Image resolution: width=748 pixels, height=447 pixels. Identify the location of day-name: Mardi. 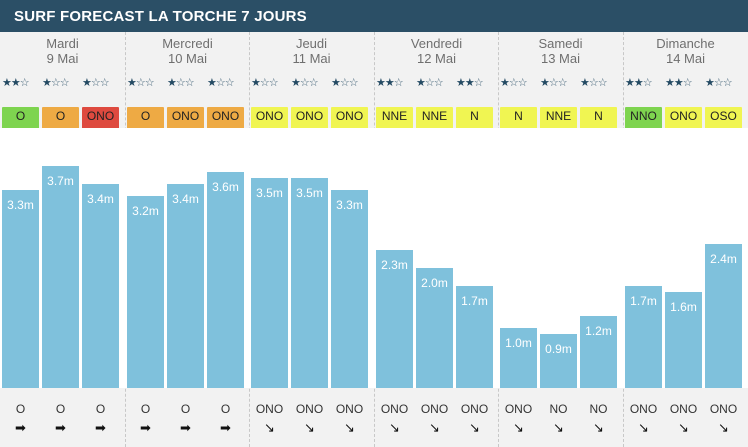
(62, 43).